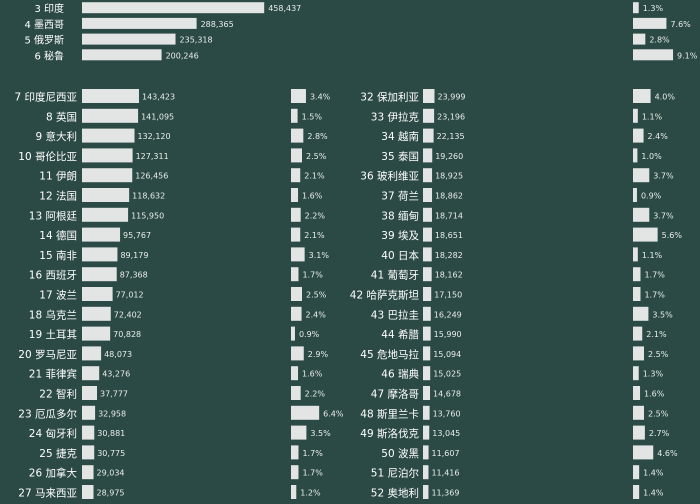 The height and width of the screenshot is (504, 700). I want to click on value-label: 14,678, so click(447, 394).